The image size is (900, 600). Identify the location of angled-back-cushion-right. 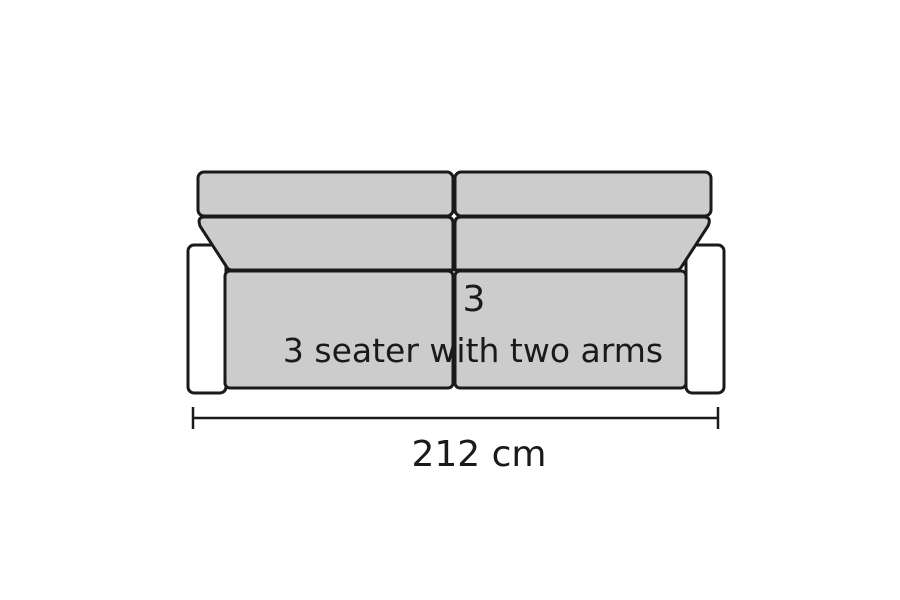
(582, 243).